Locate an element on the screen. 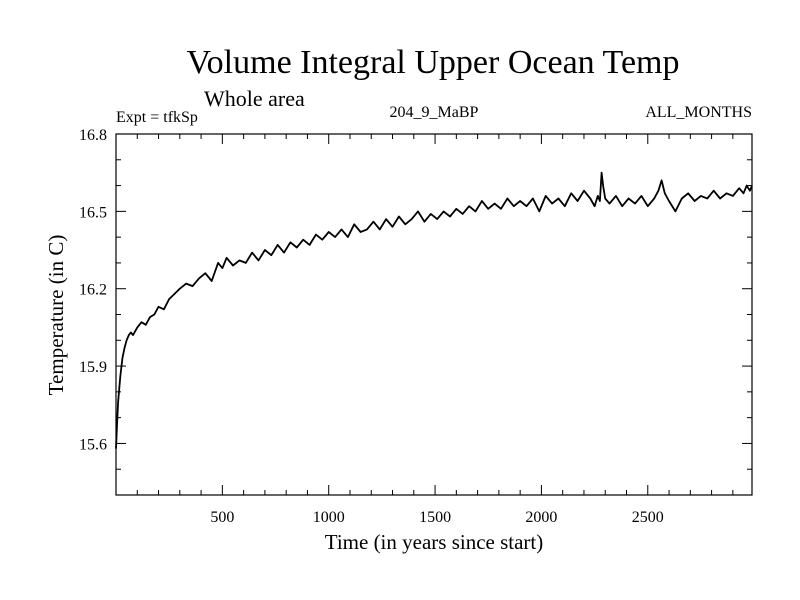 The width and height of the screenshot is (800, 600). y-tick-label: 16.2 is located at coordinates (93, 290).